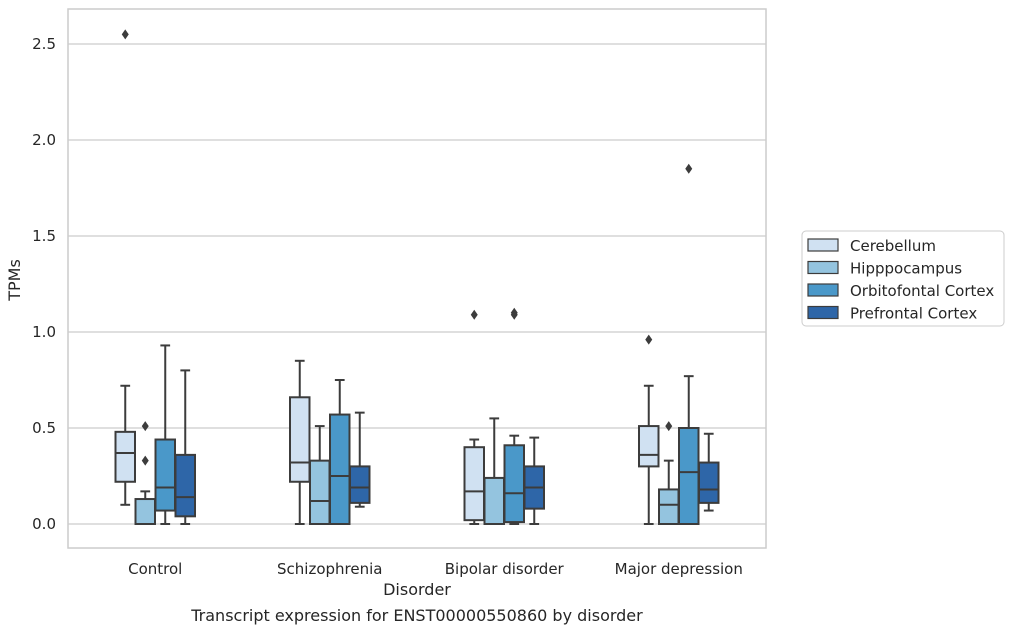  What do you see at coordinates (44, 332) in the screenshot?
I see `y-tick-label: 1.0` at bounding box center [44, 332].